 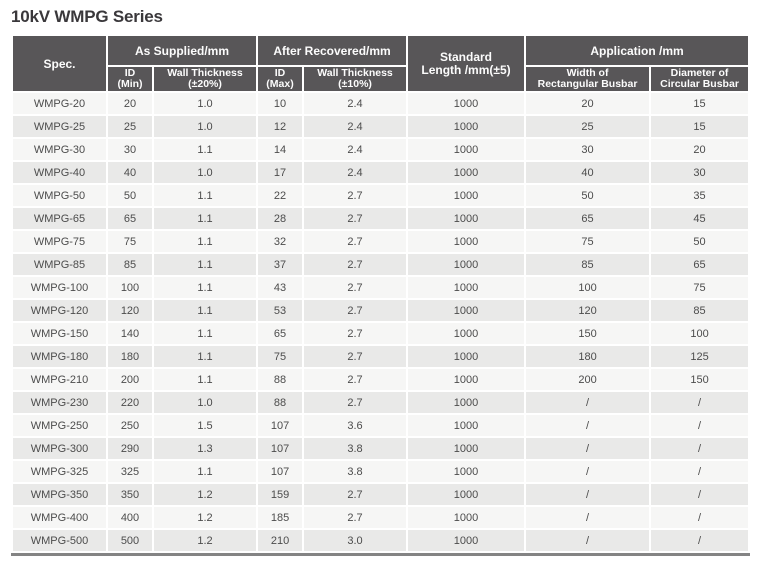 I want to click on spec-cell: WMPG-210, so click(x=59, y=379).